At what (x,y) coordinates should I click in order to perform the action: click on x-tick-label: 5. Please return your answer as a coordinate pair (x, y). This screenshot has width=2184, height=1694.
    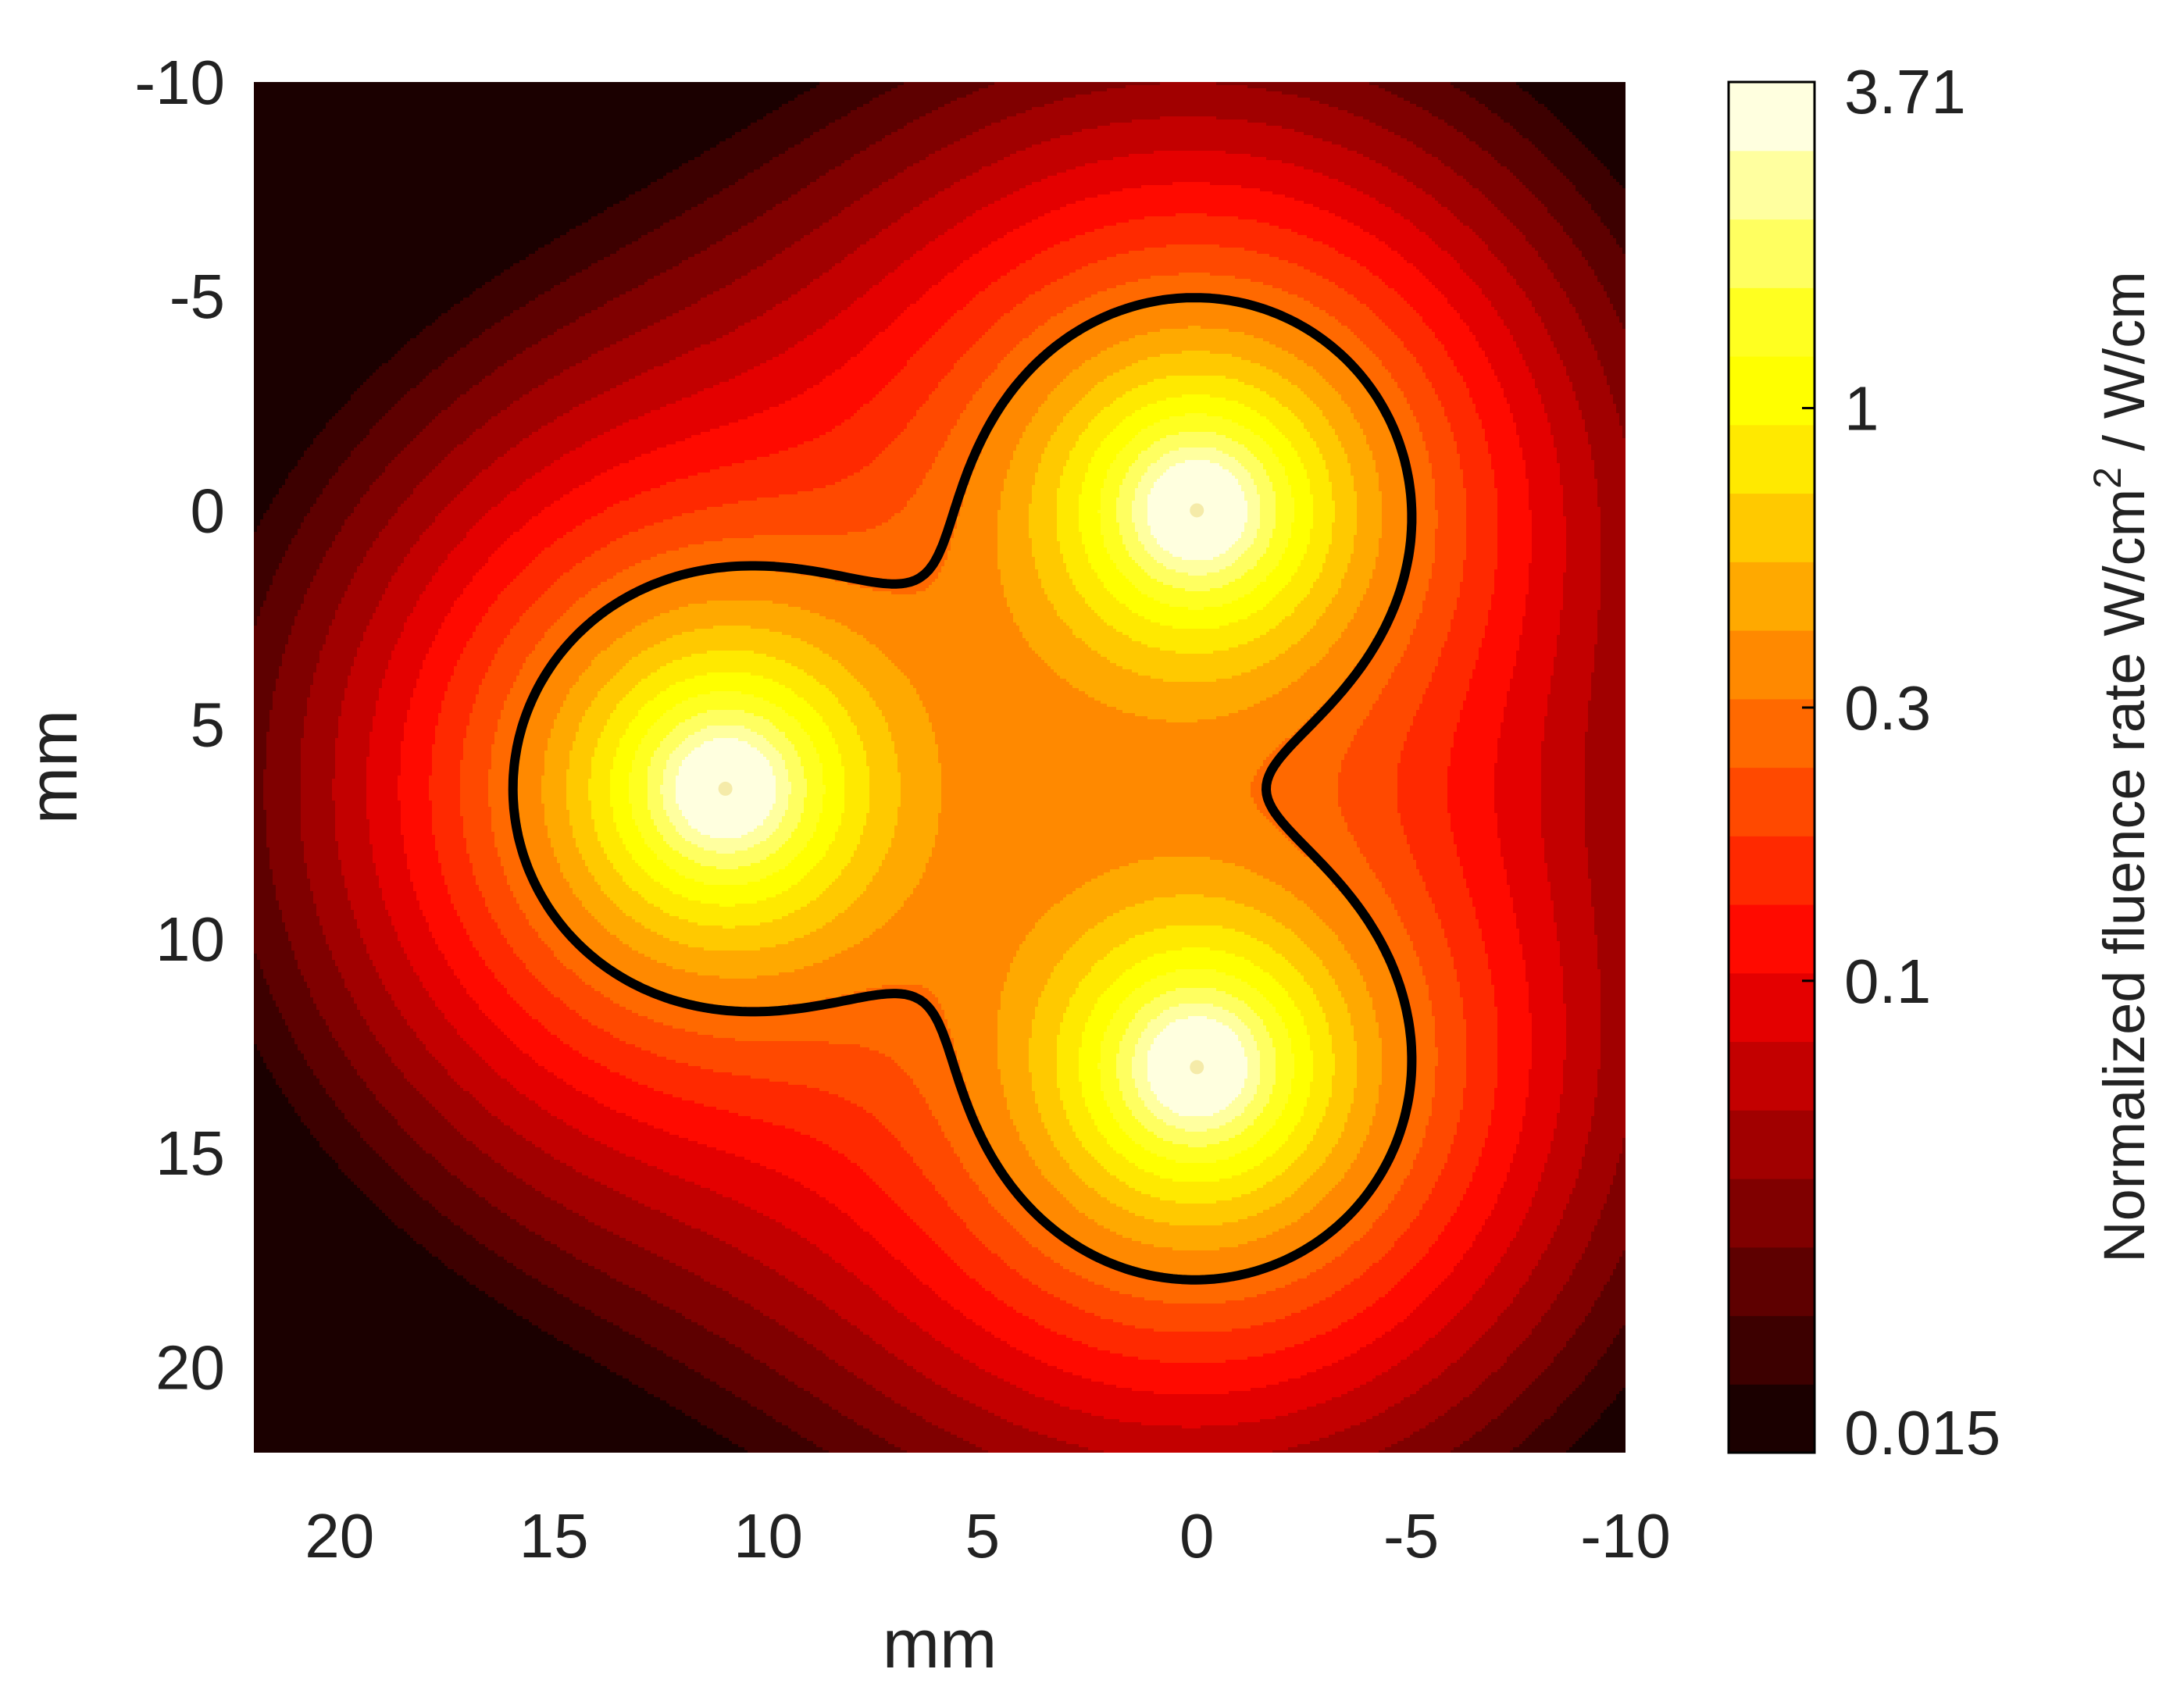
    Looking at the image, I should click on (983, 1536).